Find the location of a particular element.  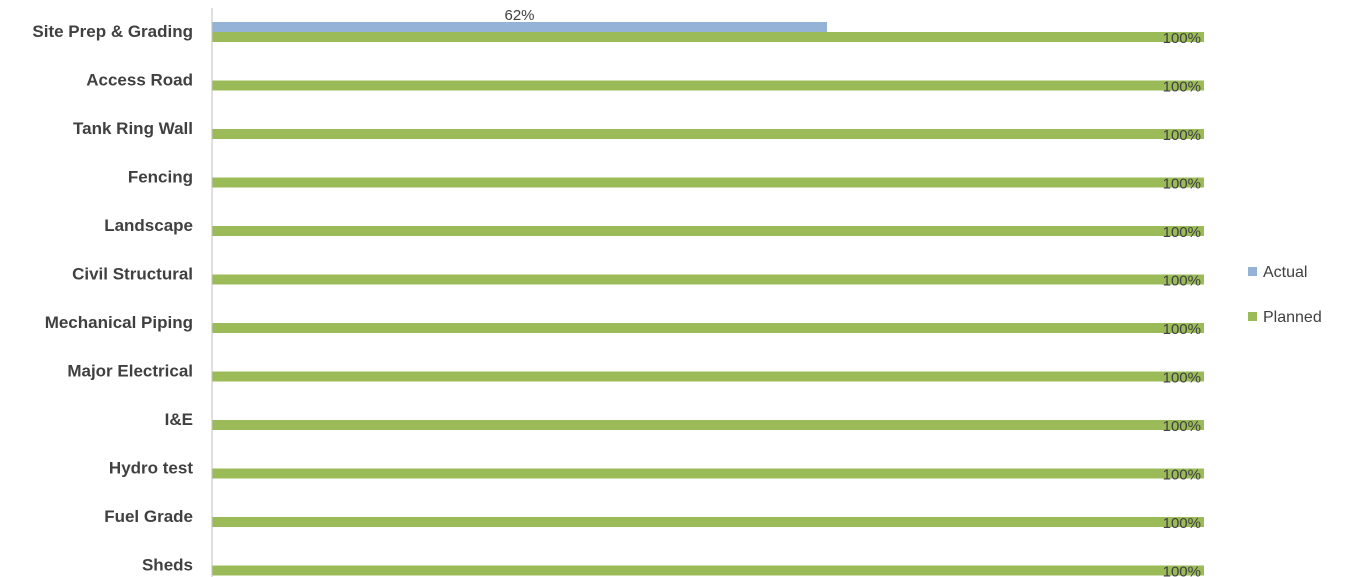

category-label: Fencing is located at coordinates (160, 177).